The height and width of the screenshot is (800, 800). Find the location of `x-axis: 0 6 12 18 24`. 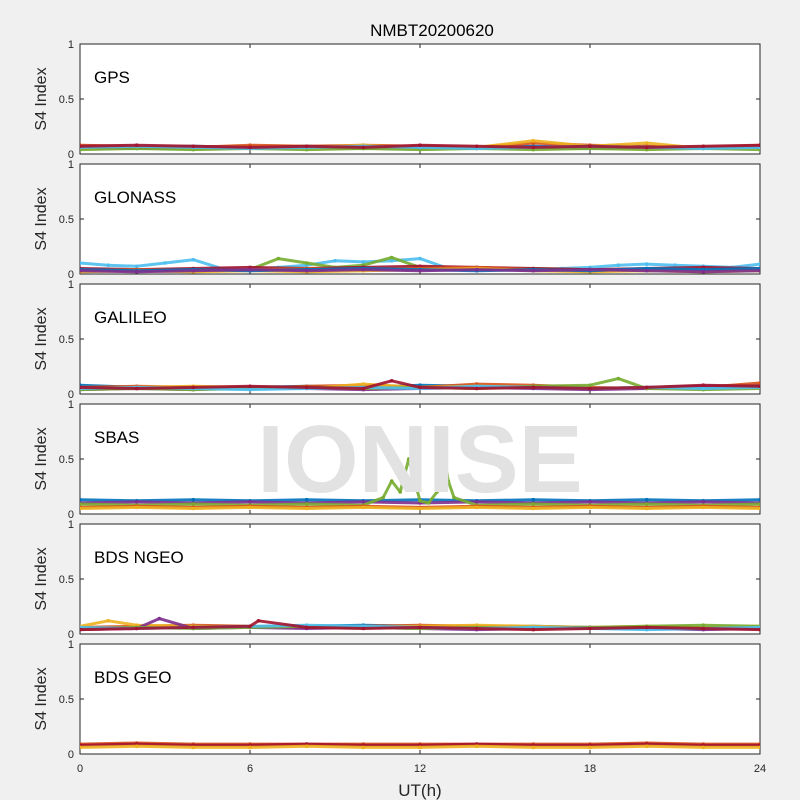

x-axis: 0 6 12 18 24 is located at coordinates (421, 769).